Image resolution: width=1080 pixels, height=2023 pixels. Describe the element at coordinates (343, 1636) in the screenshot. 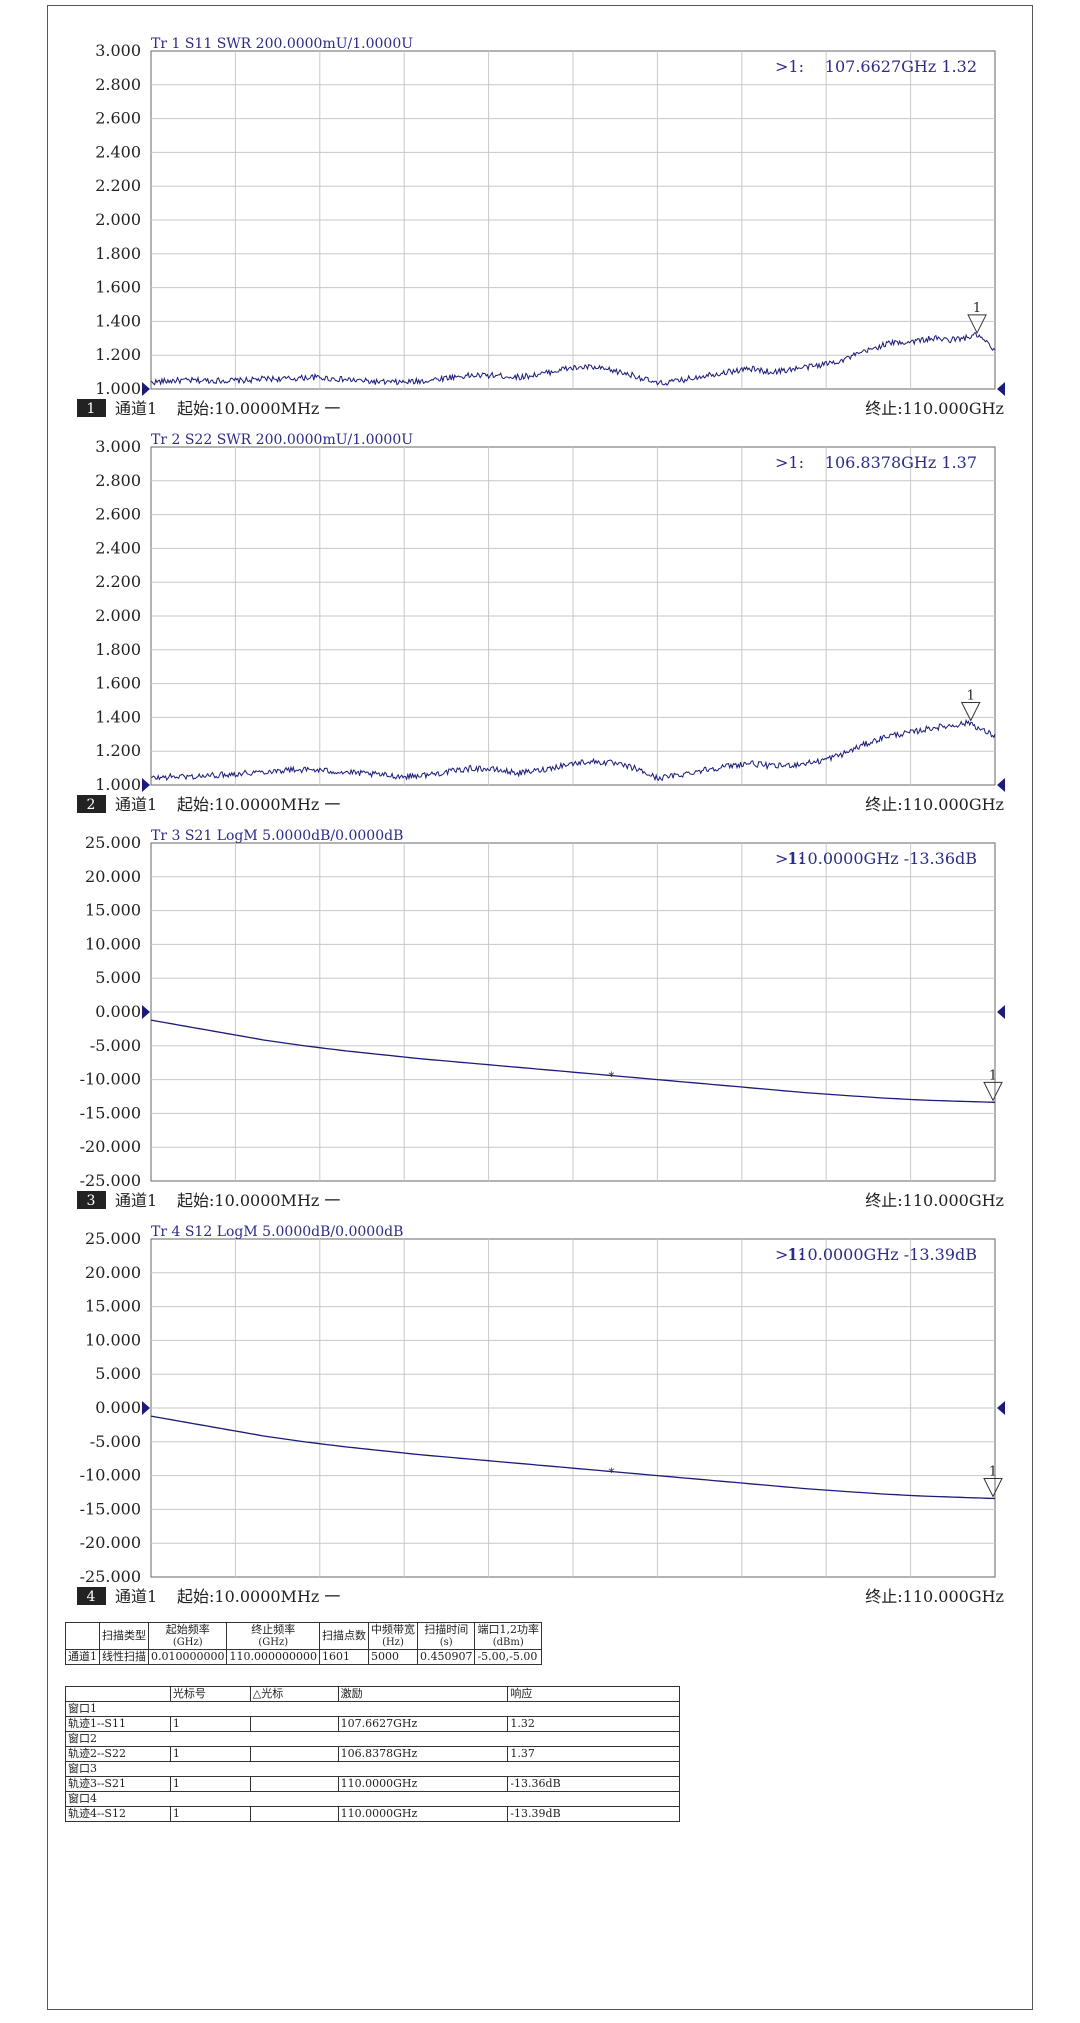

I see `sweep-header-cell: 扫描点数` at that location.